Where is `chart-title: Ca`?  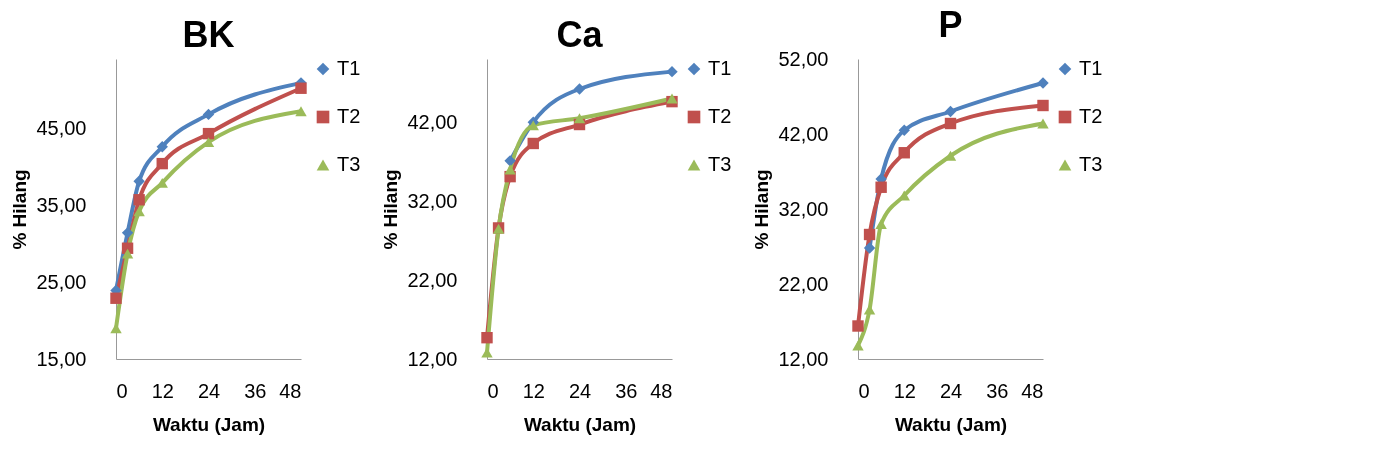 chart-title: Ca is located at coordinates (580, 34).